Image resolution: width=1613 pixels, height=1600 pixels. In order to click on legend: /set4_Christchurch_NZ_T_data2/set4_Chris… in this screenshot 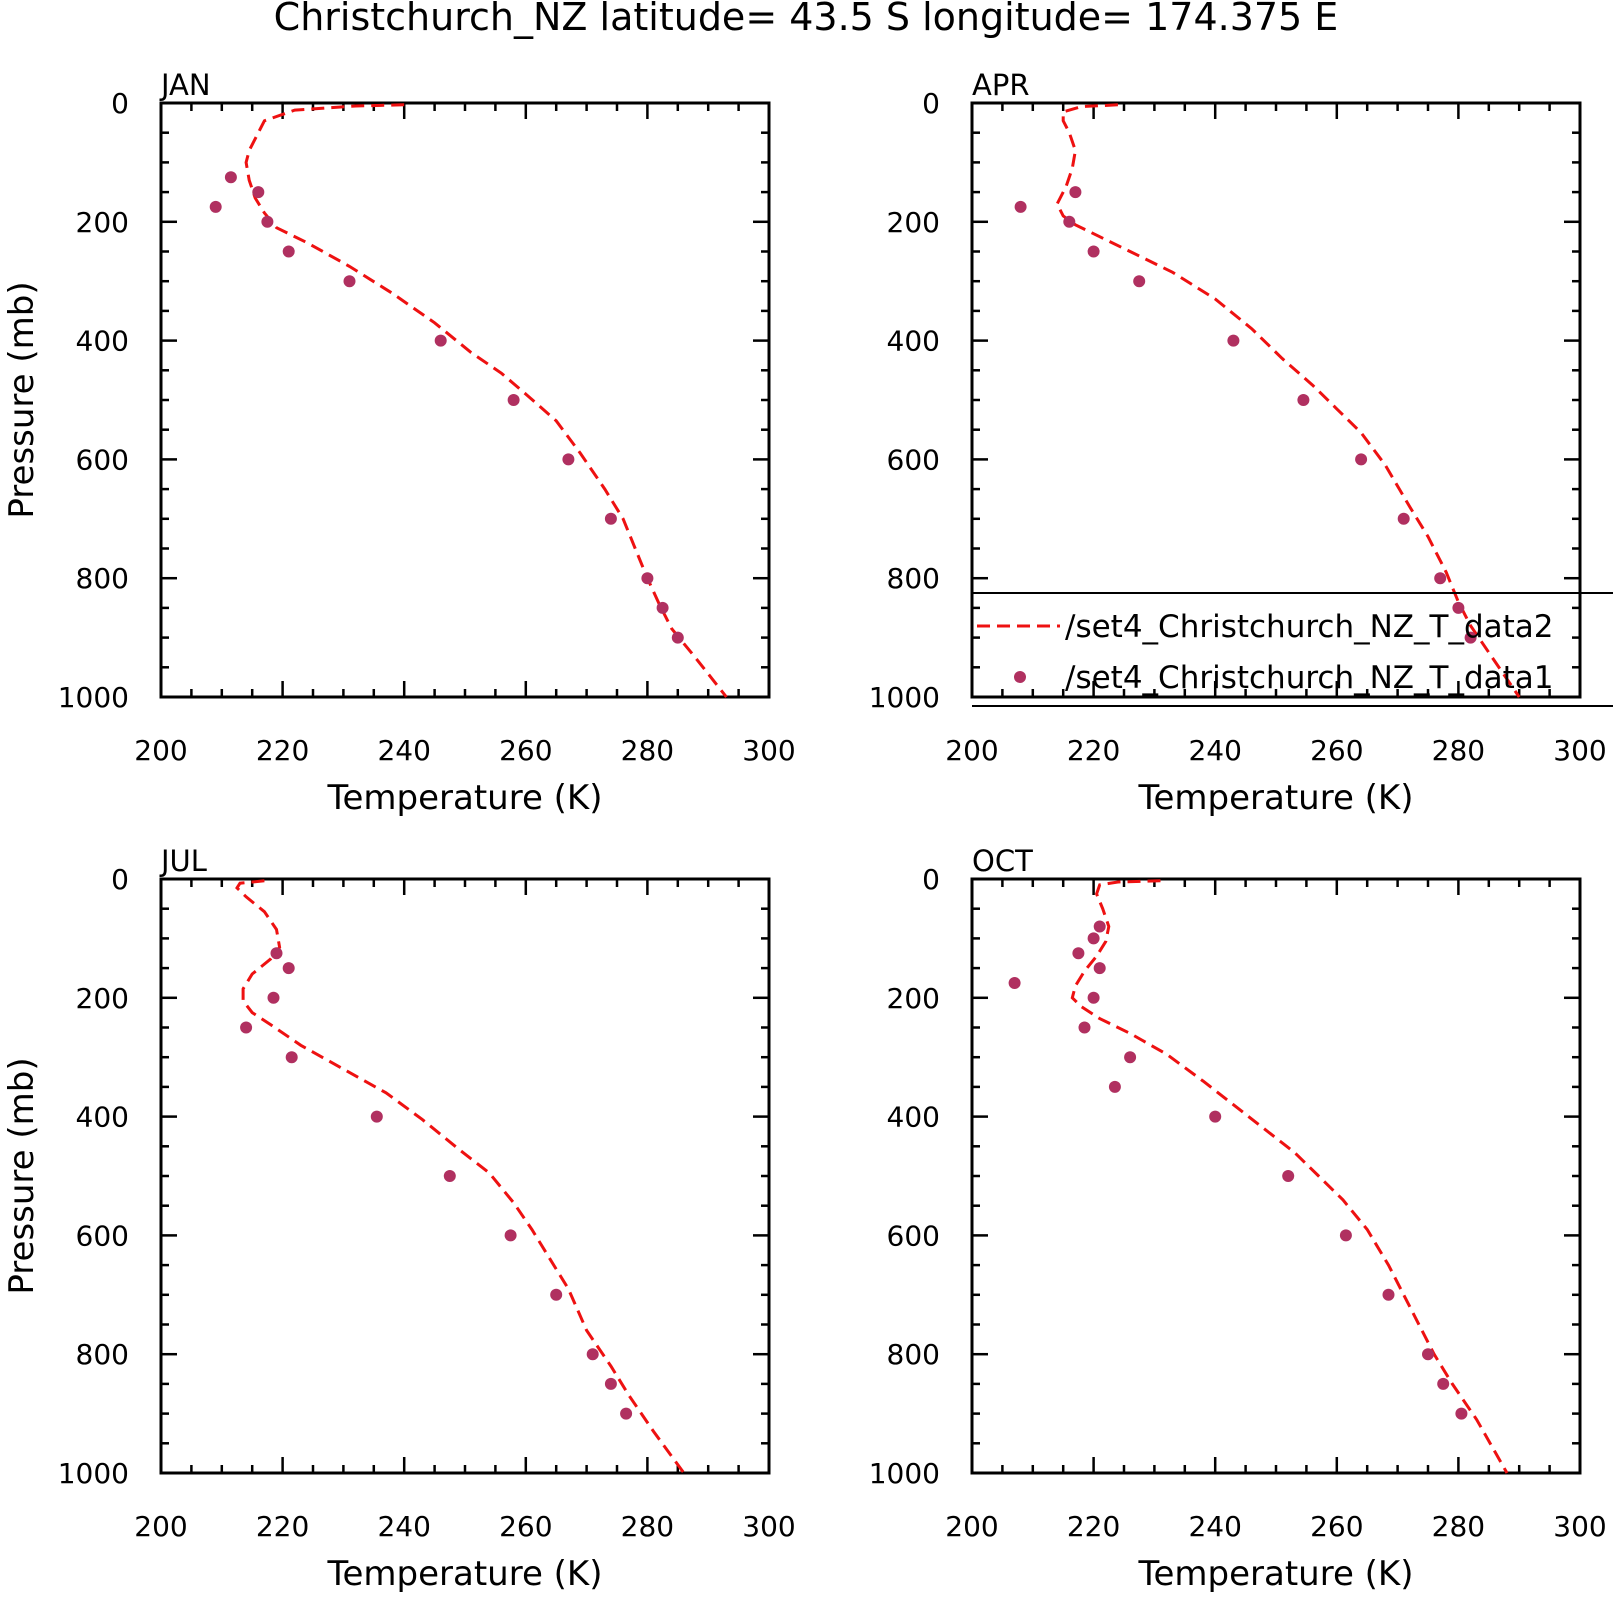, I will do `click(1292, 649)`.